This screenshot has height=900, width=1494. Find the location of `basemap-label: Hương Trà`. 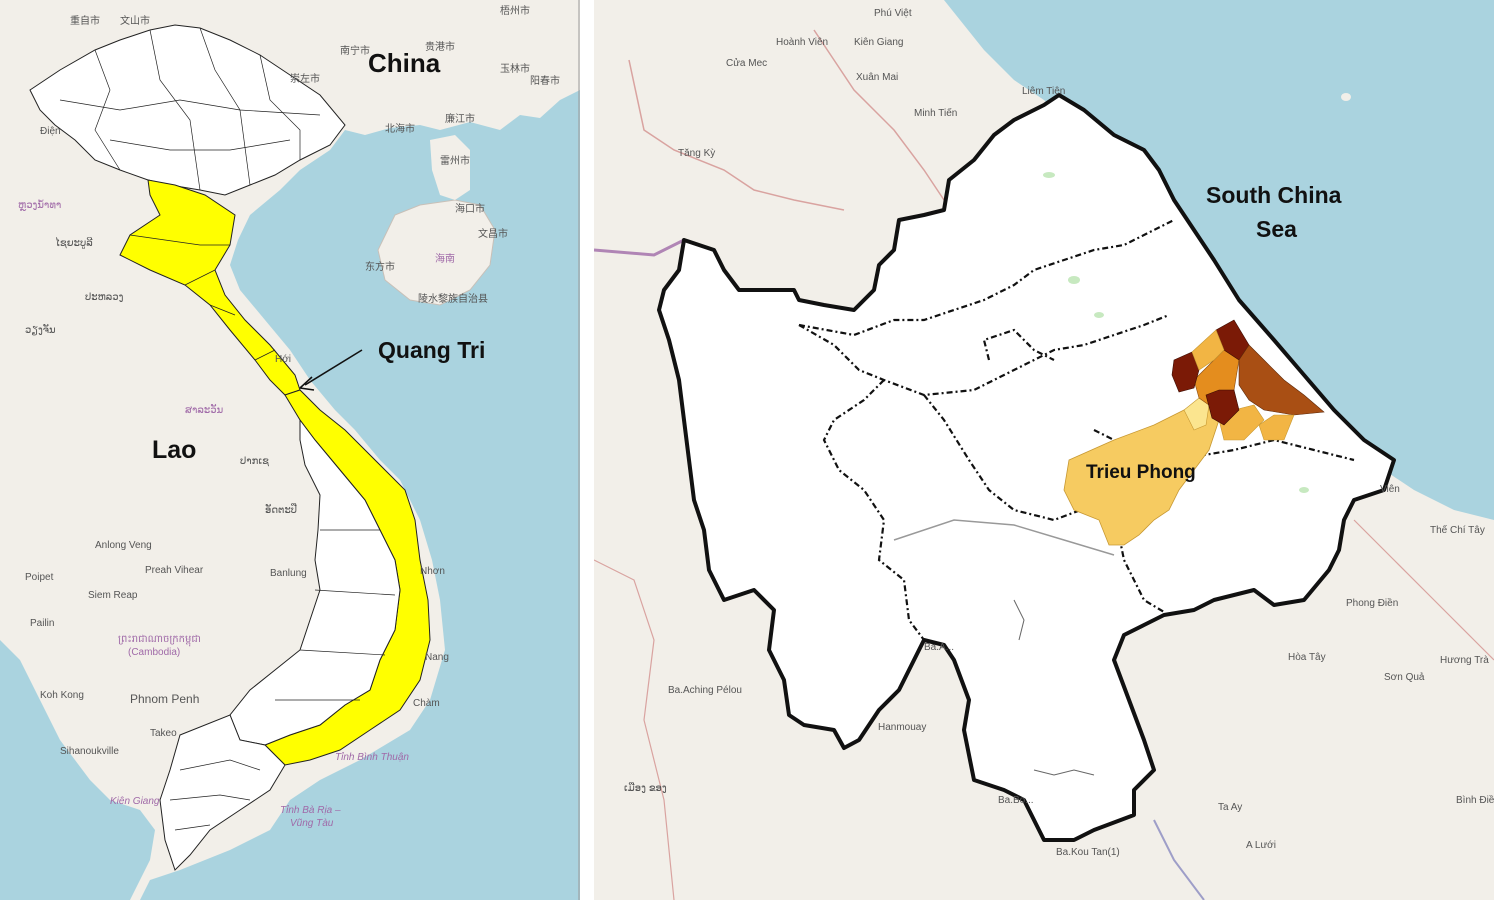

basemap-label: Hương Trà is located at coordinates (1464, 660).